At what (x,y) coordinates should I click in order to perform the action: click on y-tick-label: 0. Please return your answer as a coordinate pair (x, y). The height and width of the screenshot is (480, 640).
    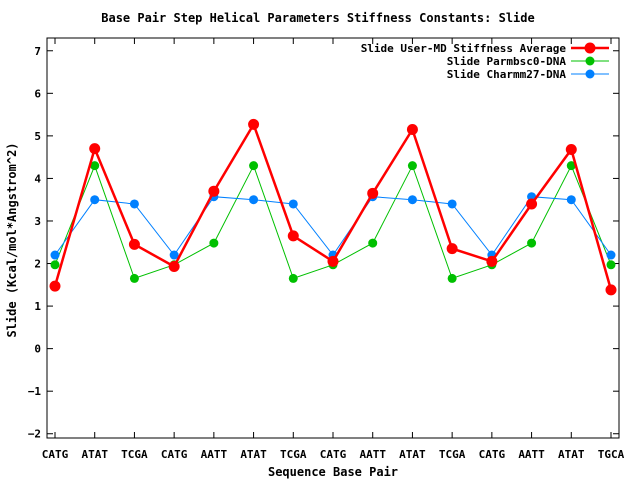
    Looking at the image, I should click on (37, 349).